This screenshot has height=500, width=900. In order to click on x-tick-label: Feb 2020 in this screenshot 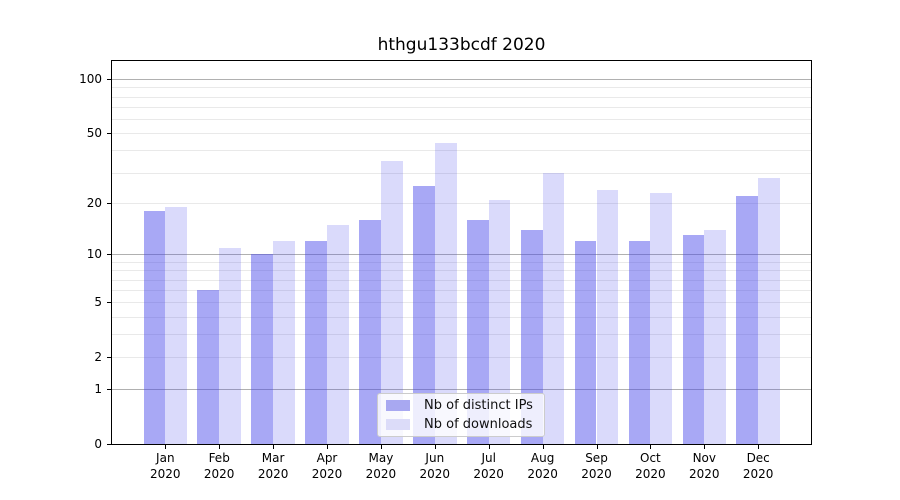, I will do `click(219, 466)`.